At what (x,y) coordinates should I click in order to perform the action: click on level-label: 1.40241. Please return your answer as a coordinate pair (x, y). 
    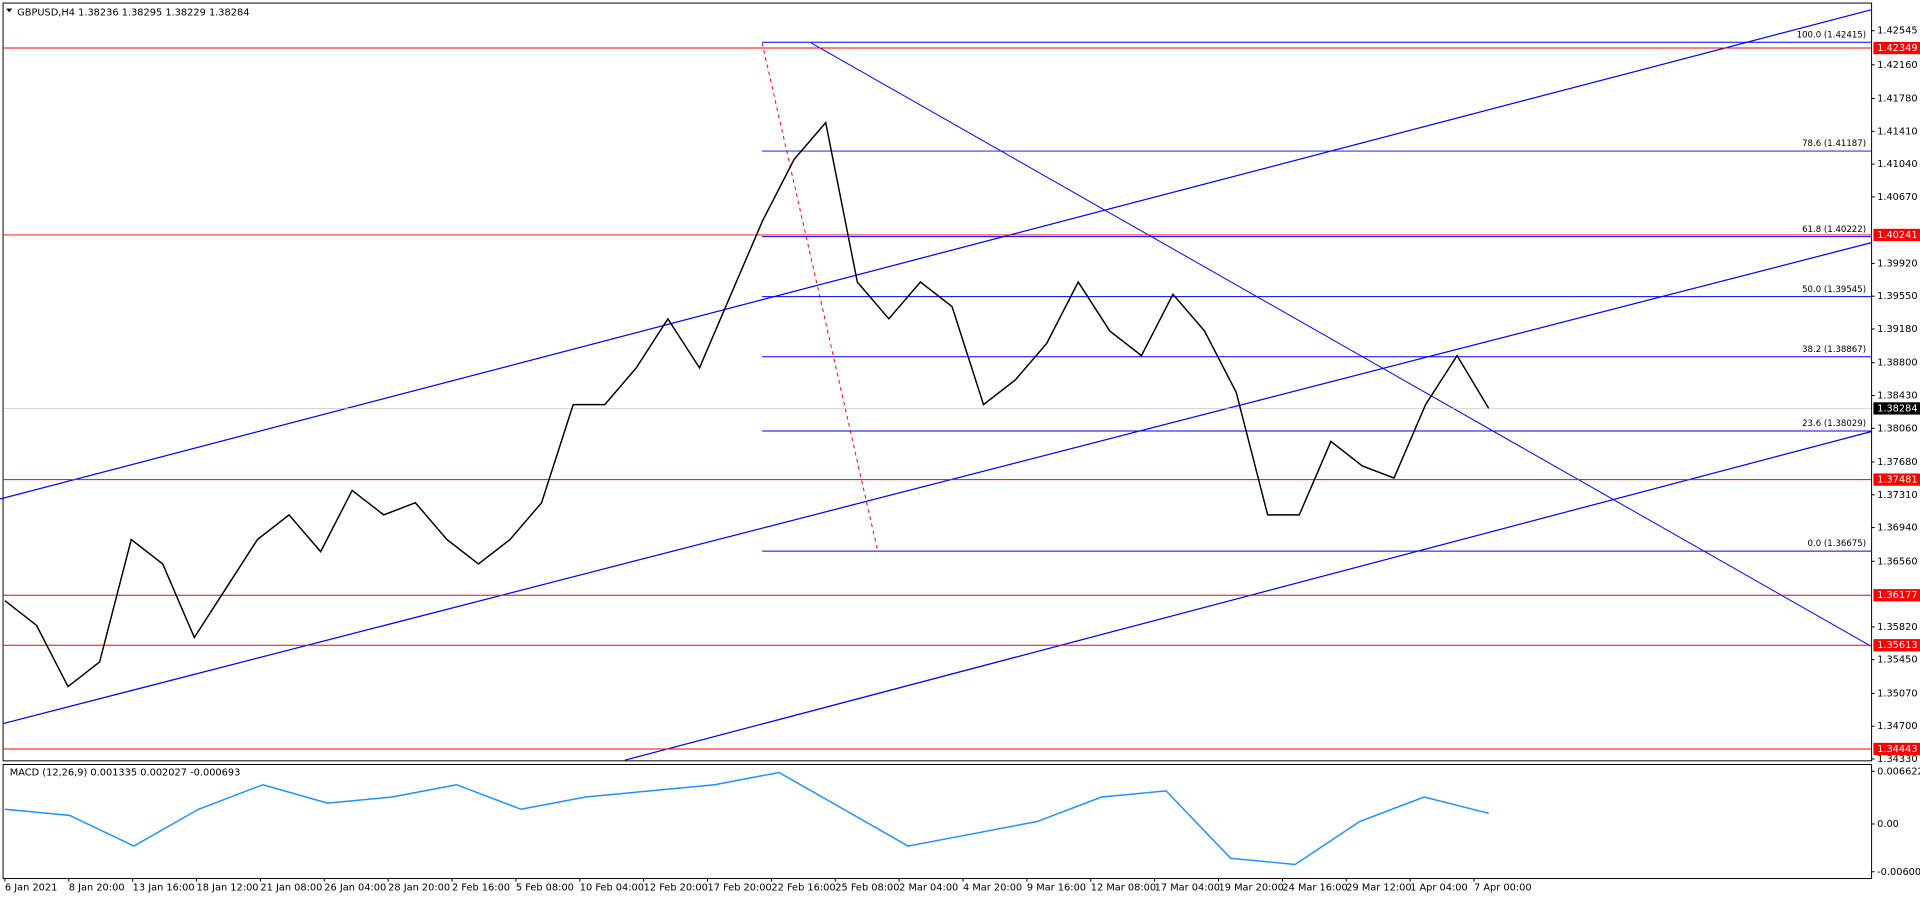
    Looking at the image, I should click on (1897, 235).